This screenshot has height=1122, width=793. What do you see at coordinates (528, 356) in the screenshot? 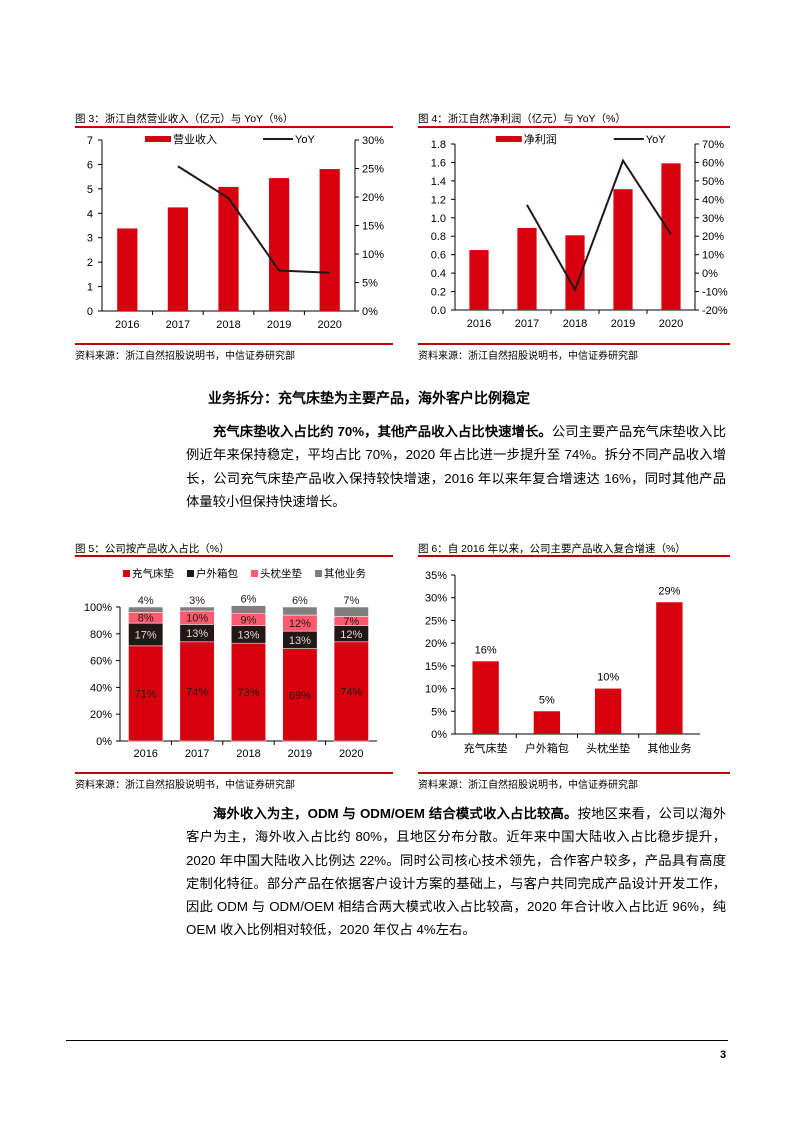
I see `figure-4-source: 资料来源：浙江自然招股说明书，中信证券研究部` at bounding box center [528, 356].